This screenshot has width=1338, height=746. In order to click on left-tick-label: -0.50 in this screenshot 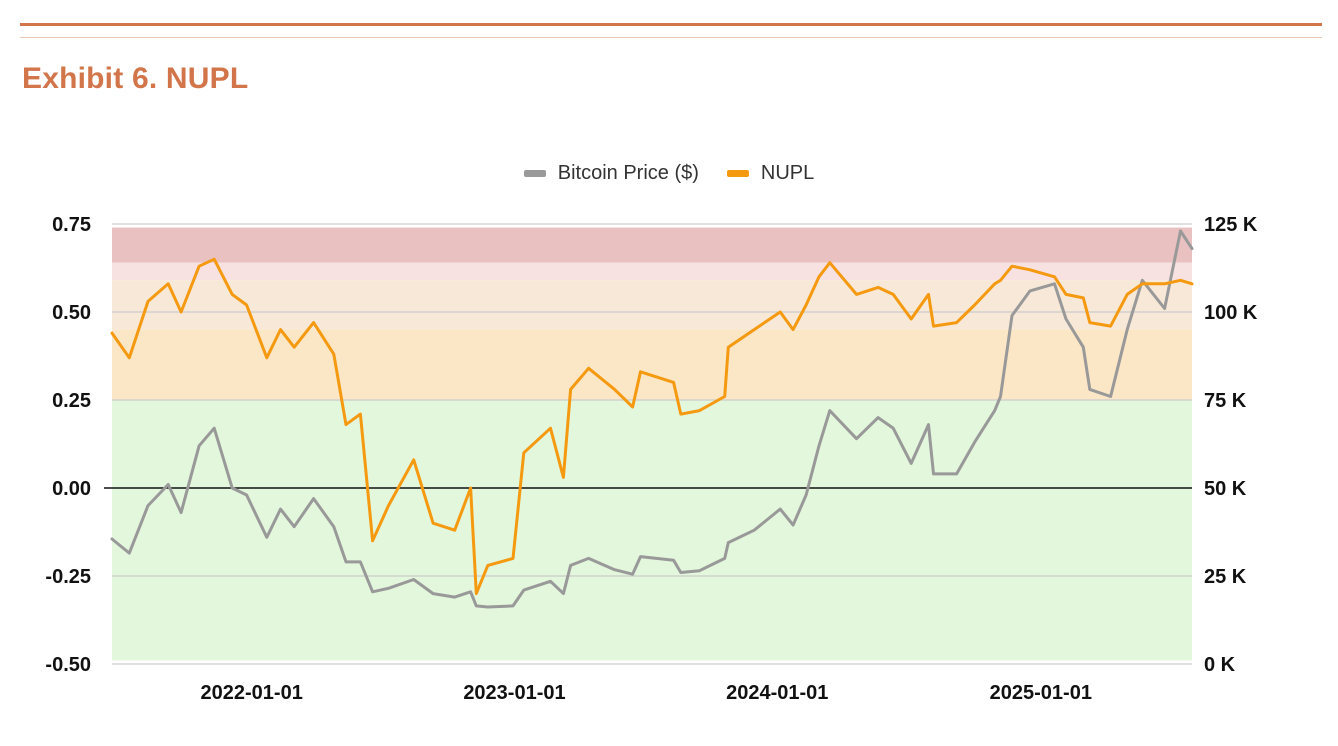, I will do `click(68, 665)`.